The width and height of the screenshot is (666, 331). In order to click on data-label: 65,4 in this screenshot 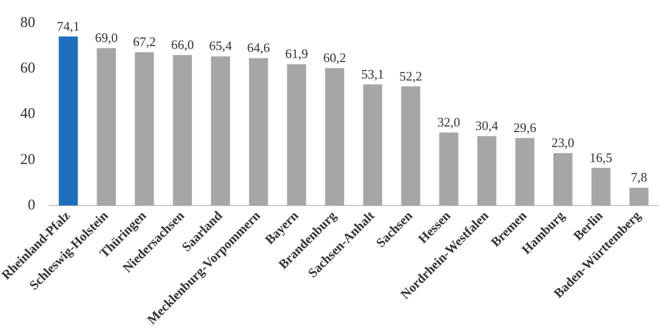, I will do `click(220, 46)`.